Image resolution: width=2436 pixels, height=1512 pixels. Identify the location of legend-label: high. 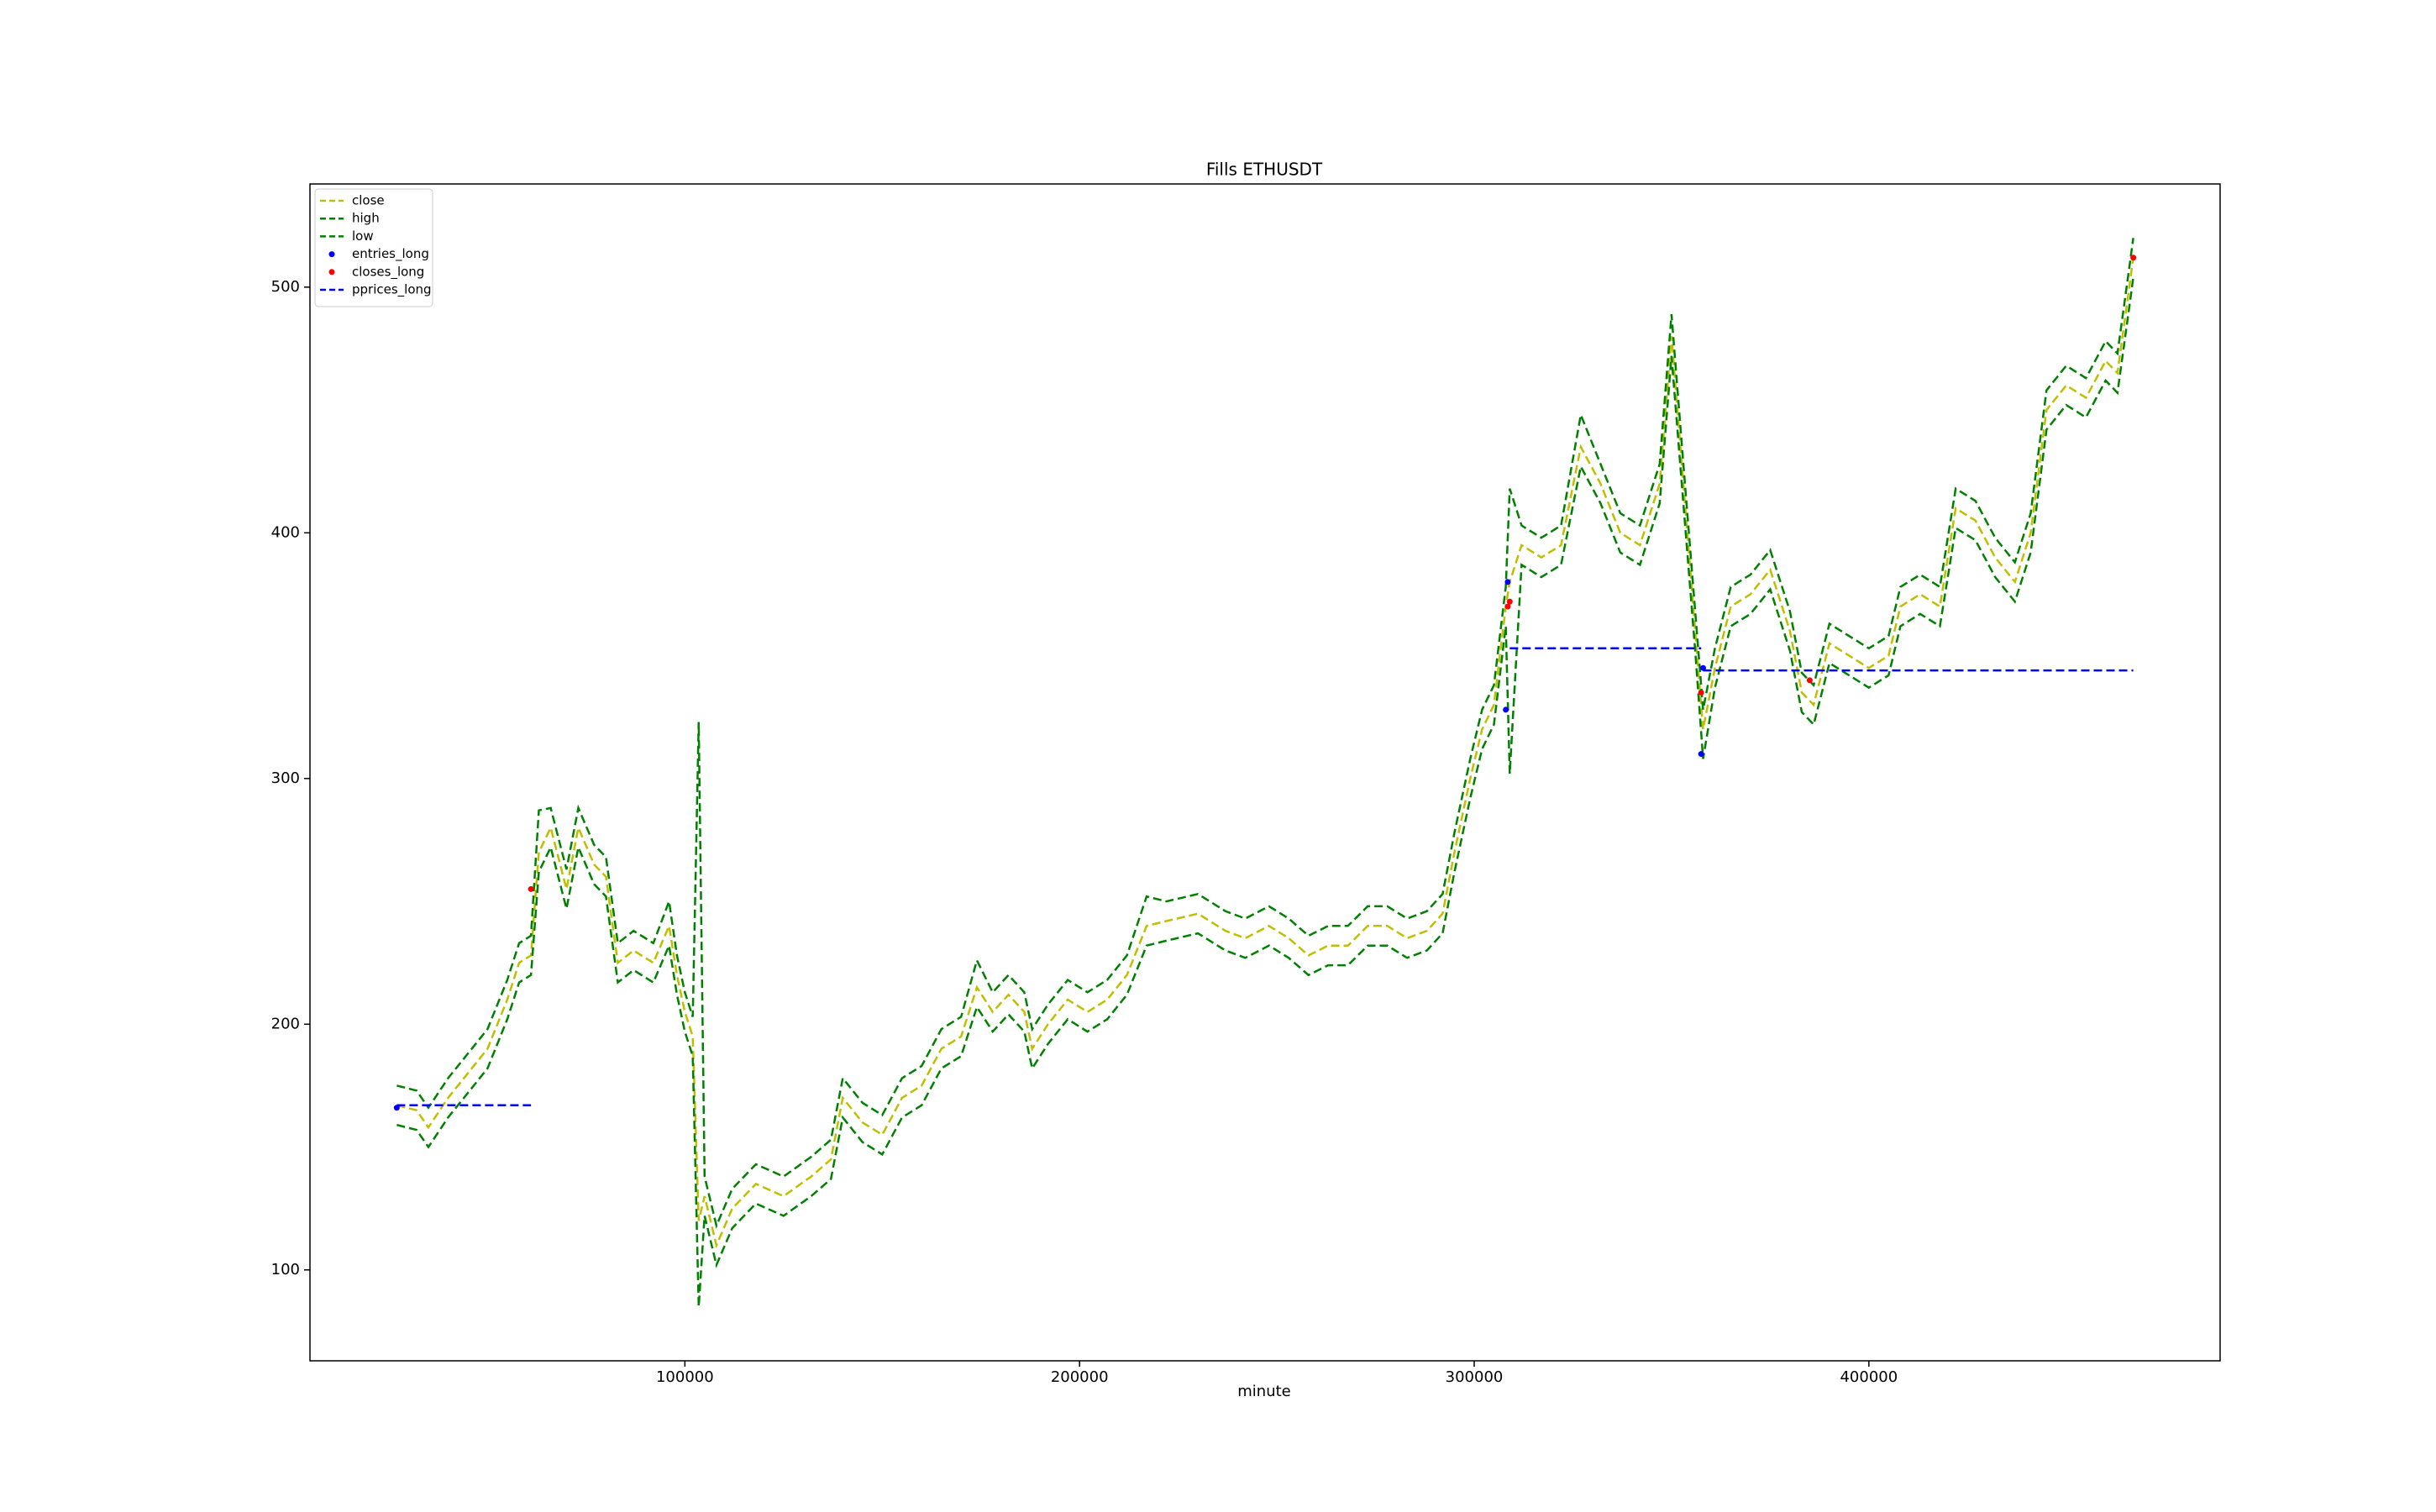
(366, 218).